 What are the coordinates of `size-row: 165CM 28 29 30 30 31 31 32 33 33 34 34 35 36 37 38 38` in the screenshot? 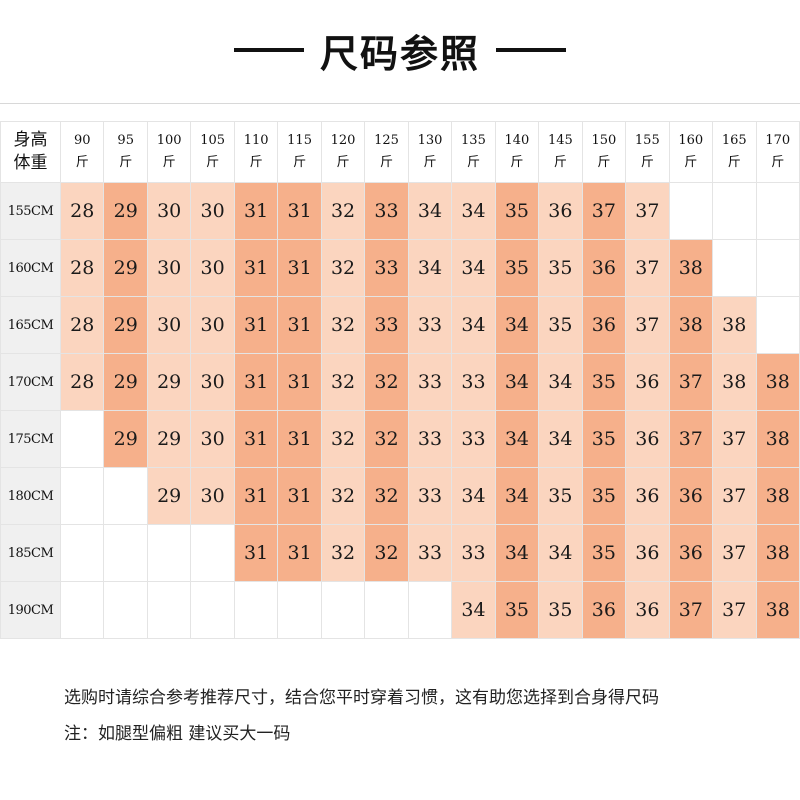 It's located at (400, 325).